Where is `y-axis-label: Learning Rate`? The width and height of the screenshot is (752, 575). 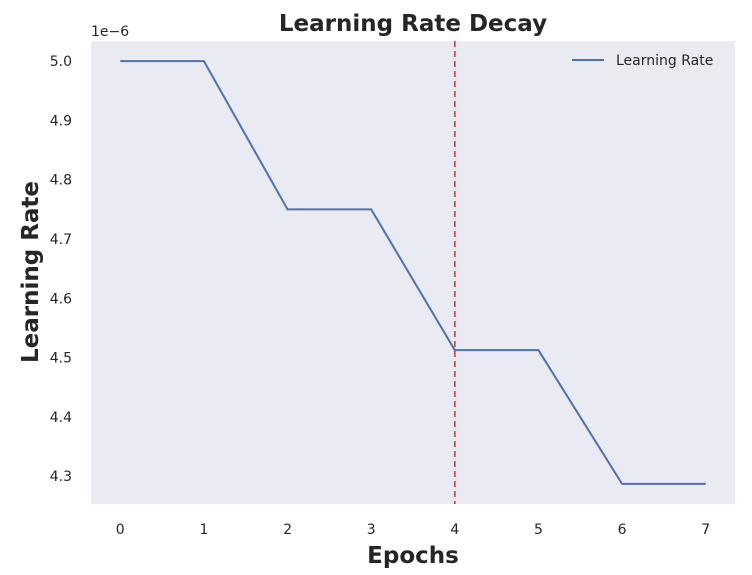
y-axis-label: Learning Rate is located at coordinates (31, 272).